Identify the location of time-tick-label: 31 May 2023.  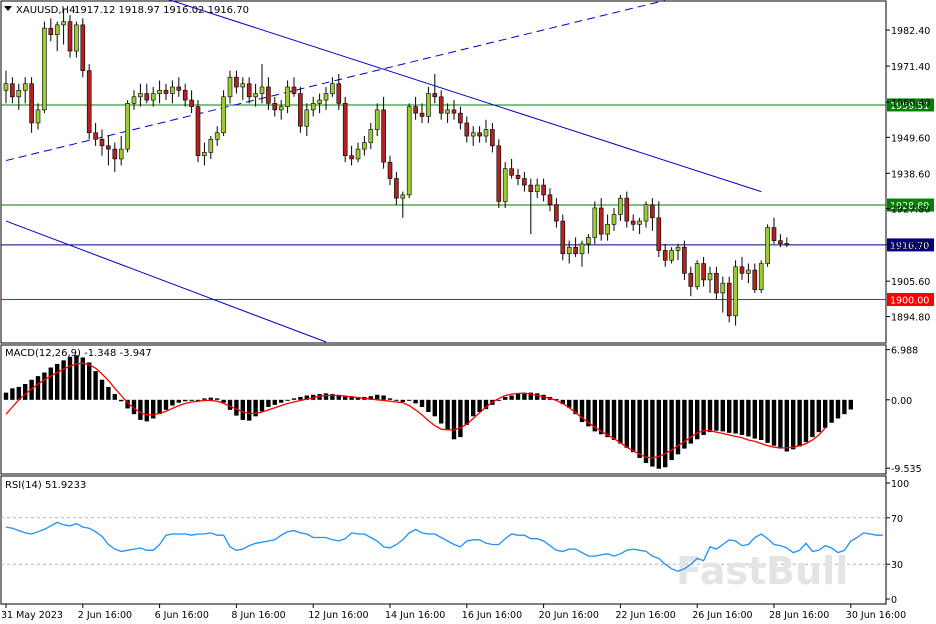
(32, 615).